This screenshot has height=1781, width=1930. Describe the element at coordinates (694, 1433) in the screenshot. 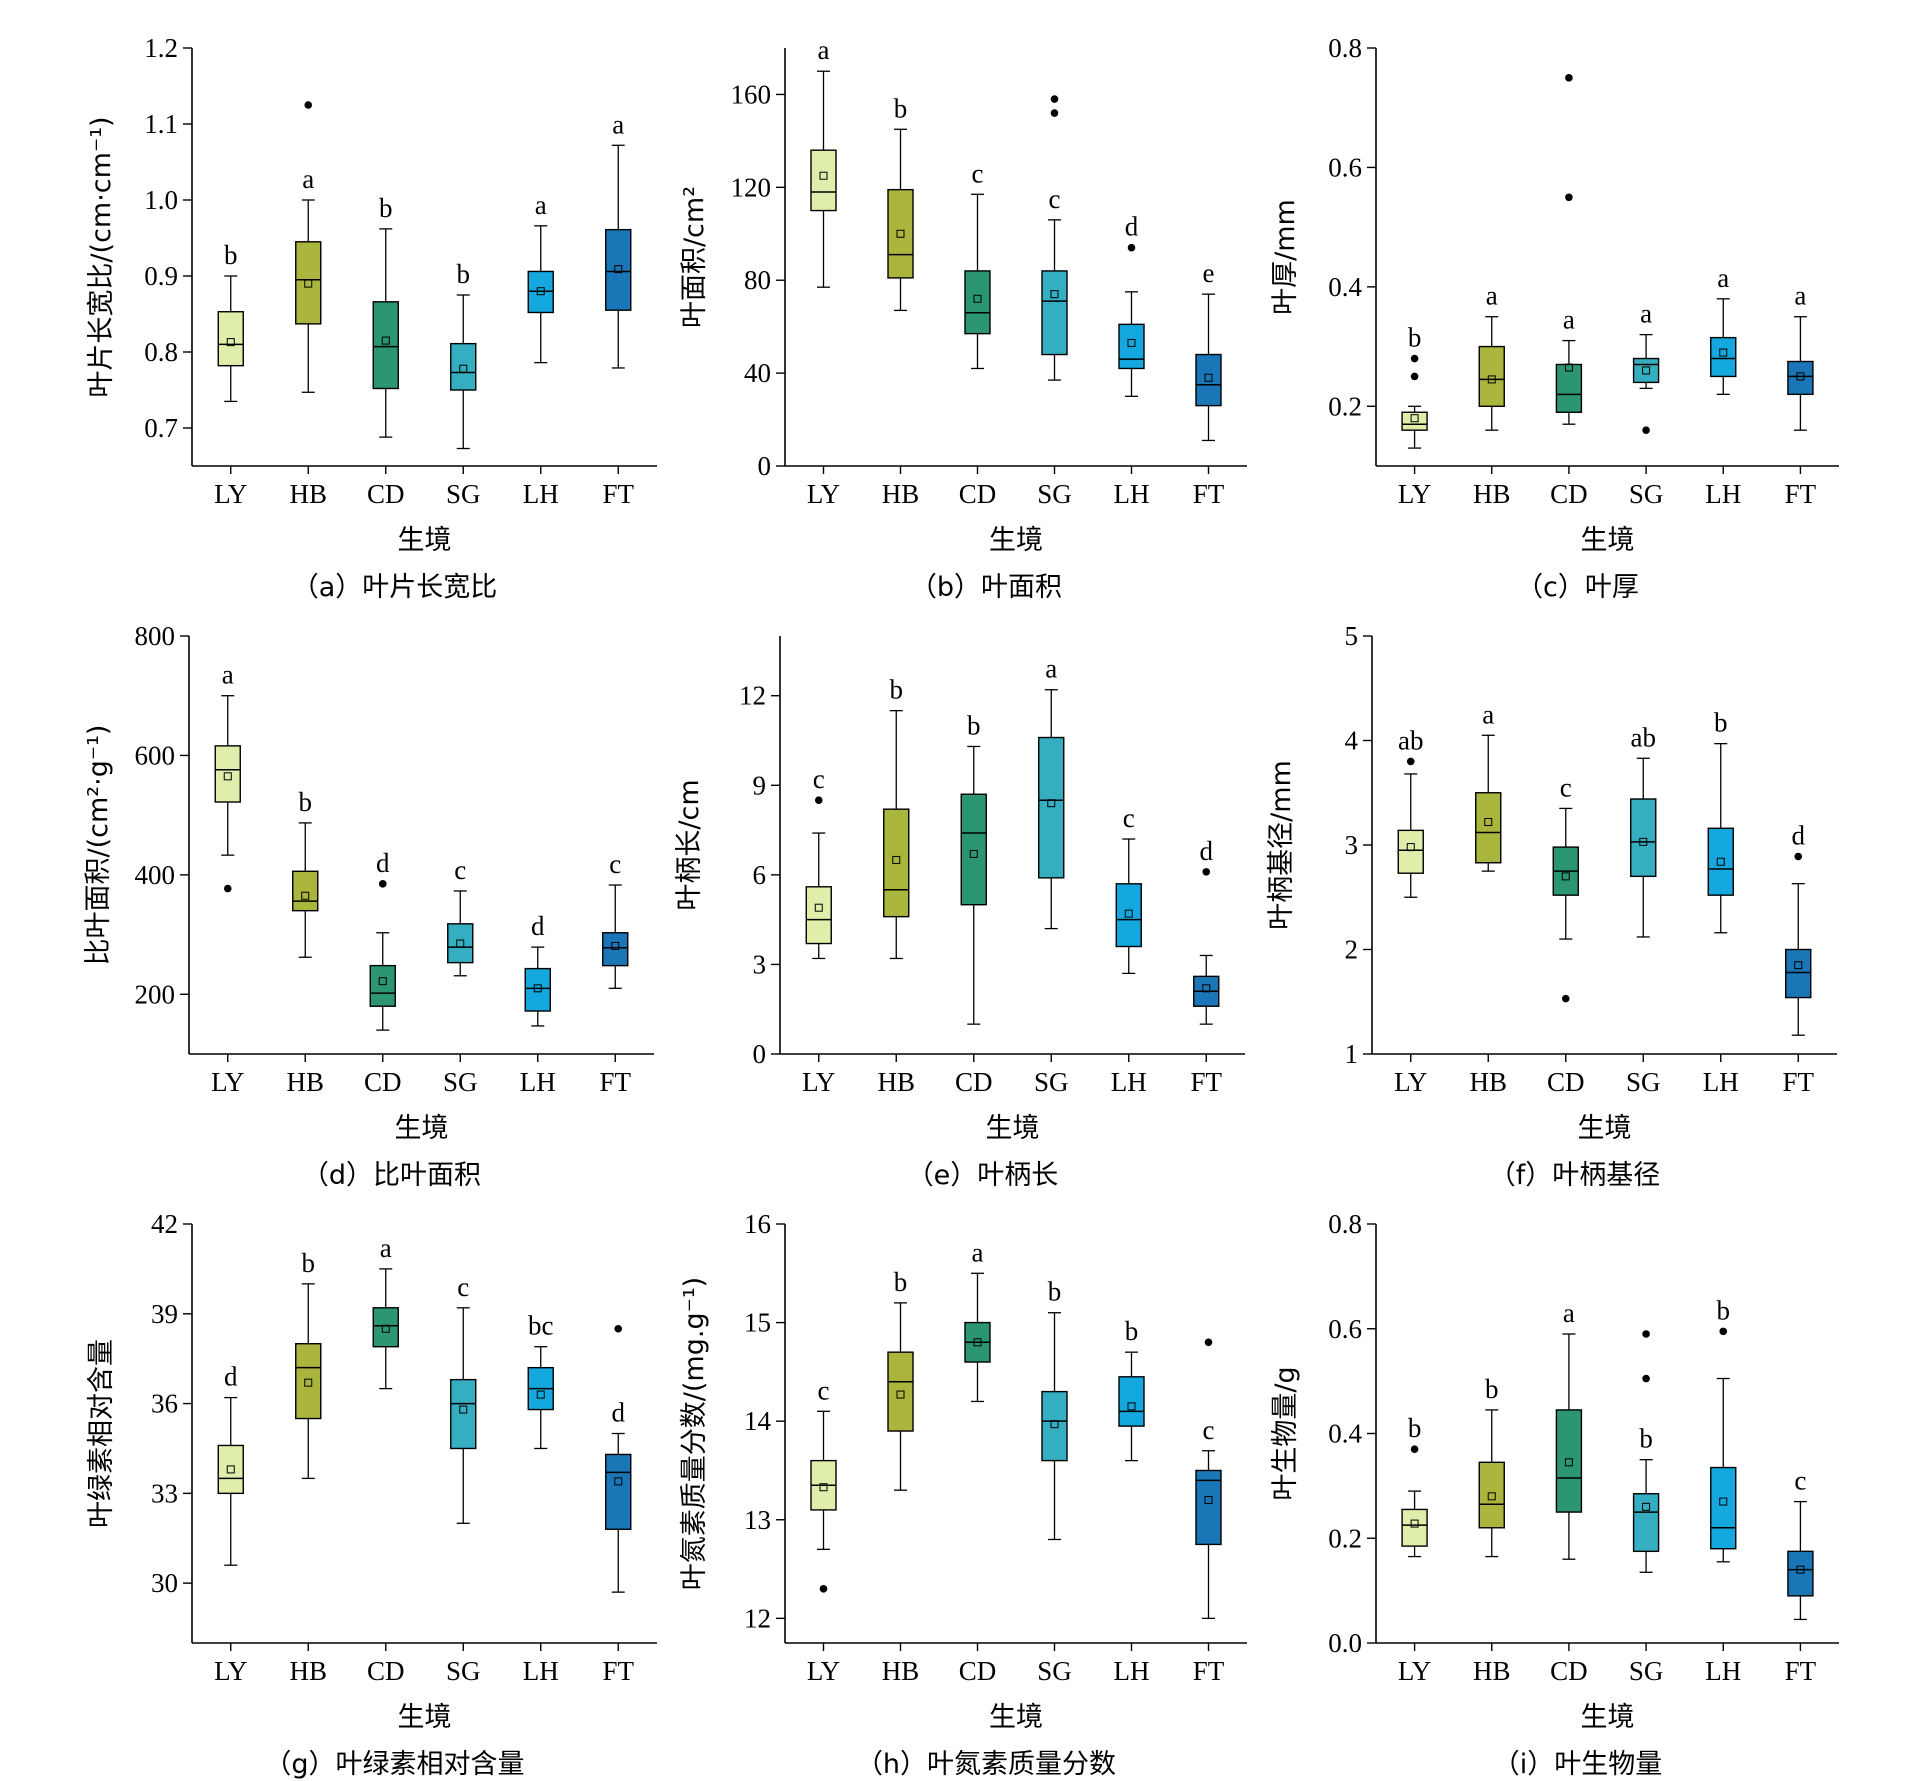

I see `y-axis-title: 叶氮素质量分数/(mg.g⁻¹)` at that location.